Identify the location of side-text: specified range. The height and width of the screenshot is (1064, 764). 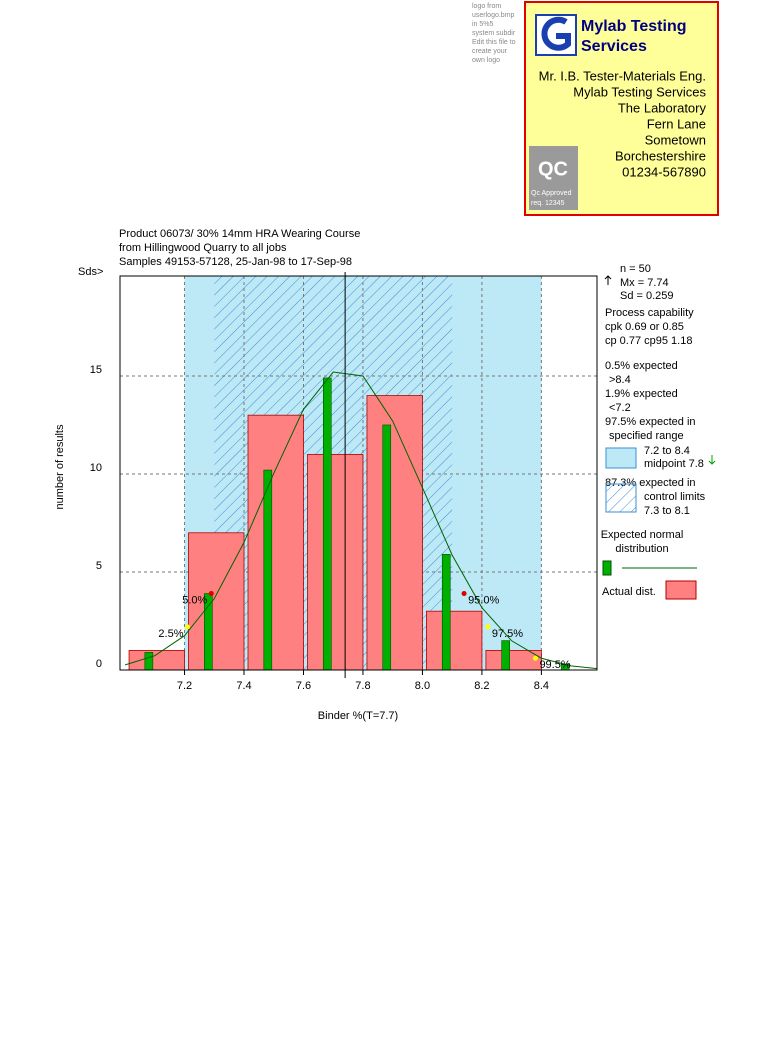
(646, 436).